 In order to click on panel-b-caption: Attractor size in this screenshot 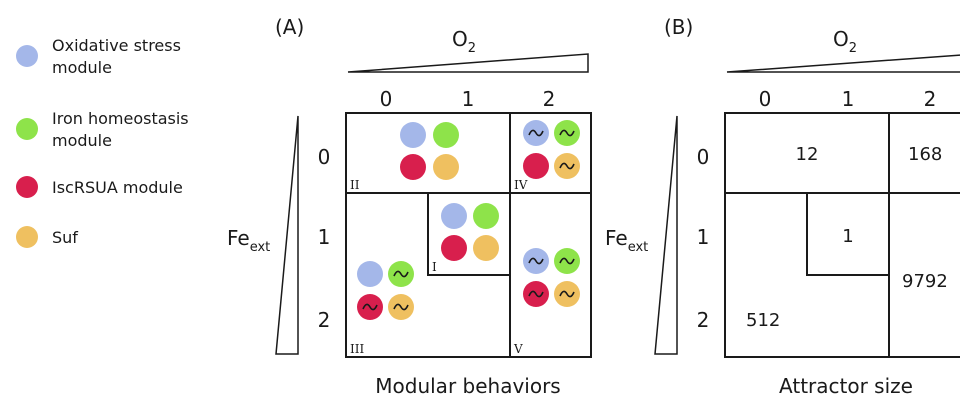, I will do `click(846, 385)`.